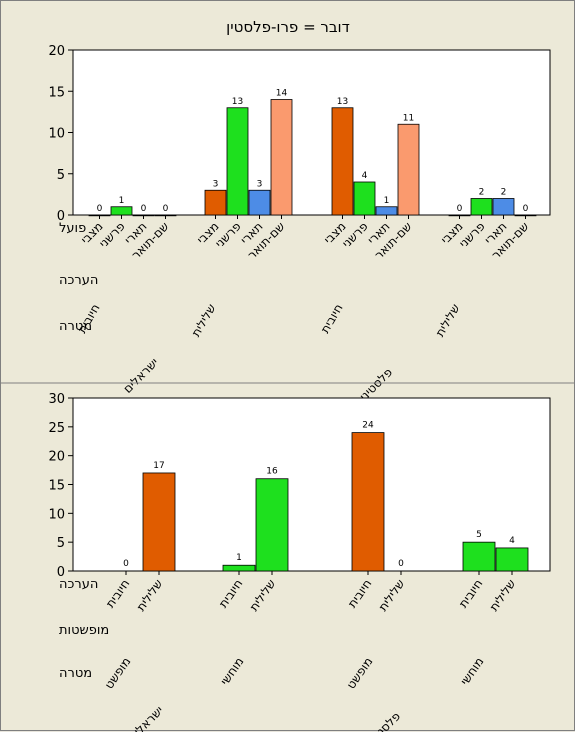 The height and width of the screenshot is (732, 575). I want to click on data-label: 24, so click(368, 426).